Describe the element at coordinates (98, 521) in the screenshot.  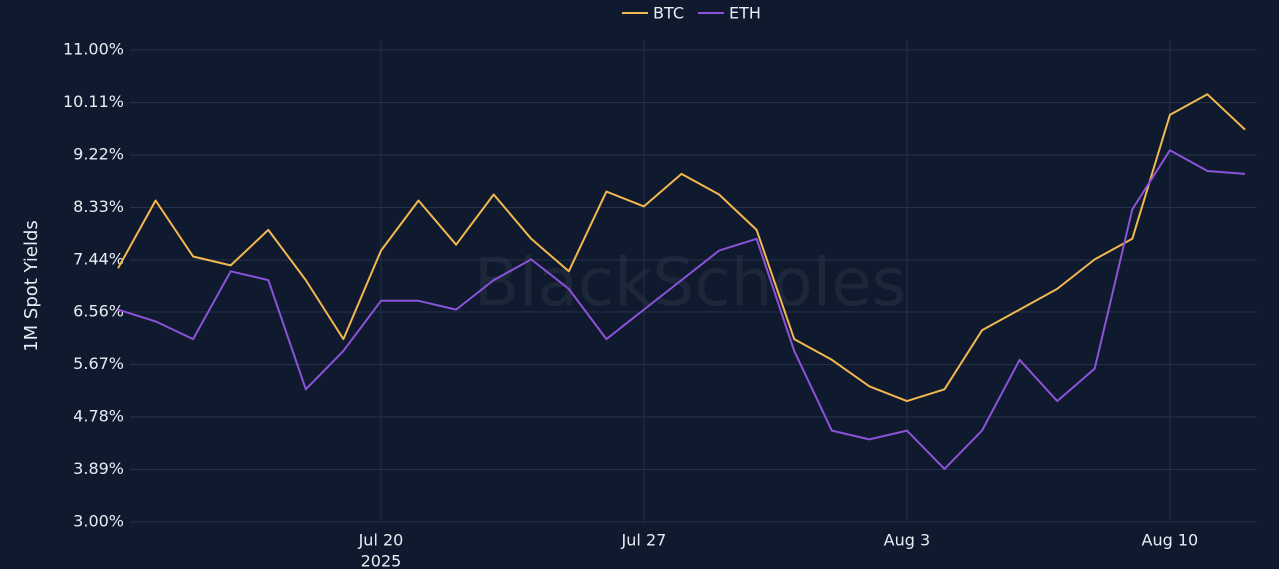
I see `y-tick-label: 3.00%` at that location.